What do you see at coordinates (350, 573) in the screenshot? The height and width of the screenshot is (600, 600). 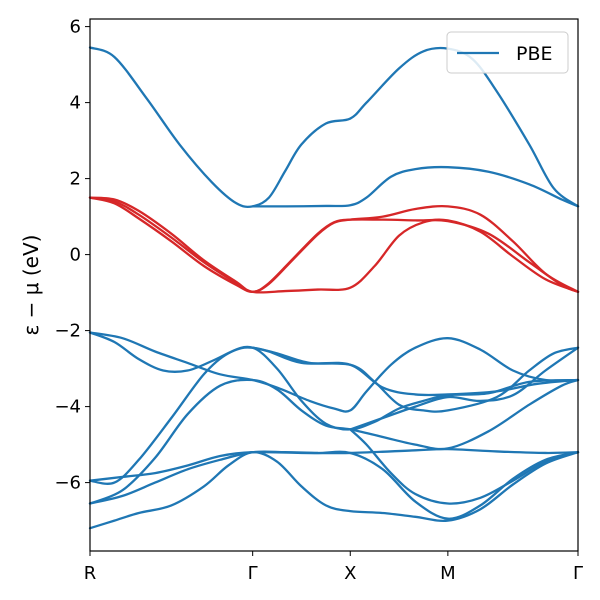 I see `x-tick-label: X` at bounding box center [350, 573].